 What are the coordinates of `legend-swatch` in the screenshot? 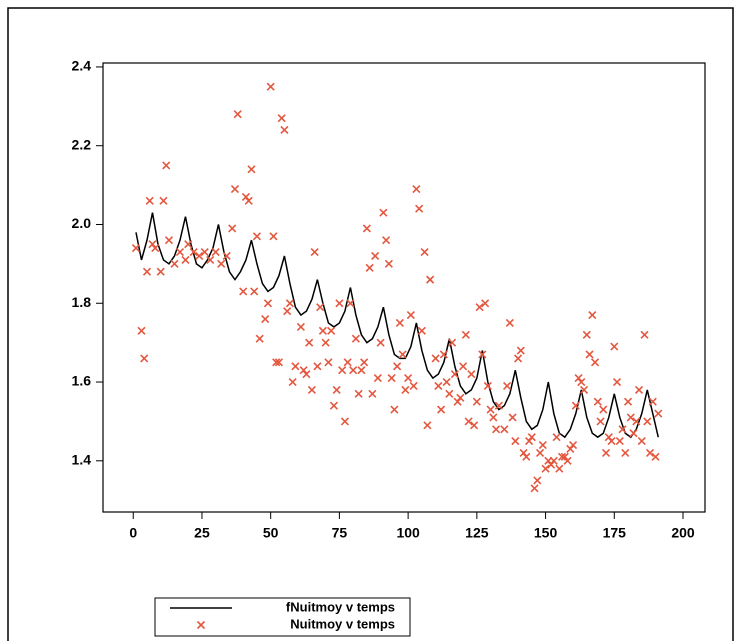 It's located at (201, 625).